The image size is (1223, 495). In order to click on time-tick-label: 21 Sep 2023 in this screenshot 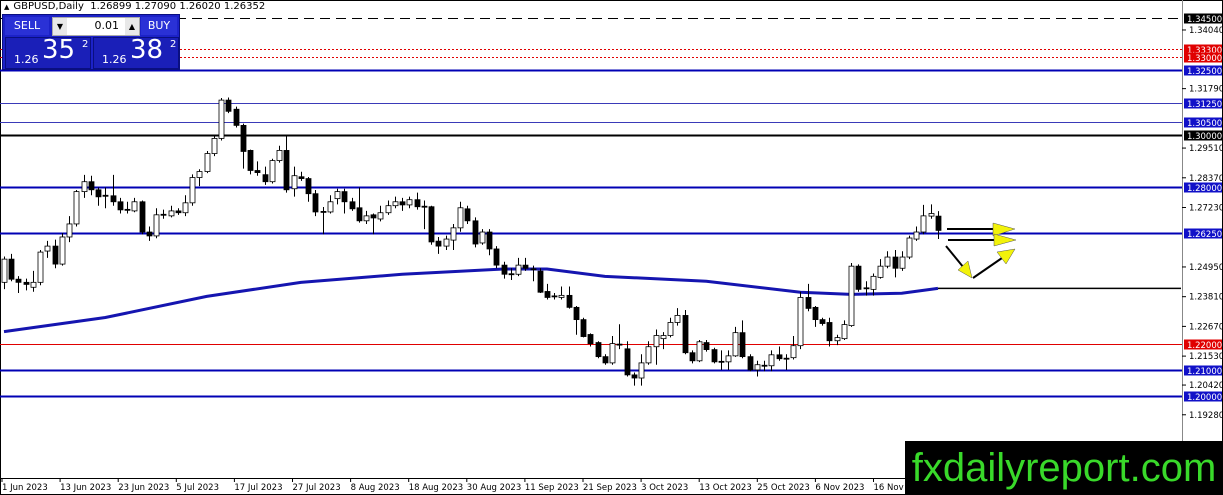, I will do `click(610, 488)`.